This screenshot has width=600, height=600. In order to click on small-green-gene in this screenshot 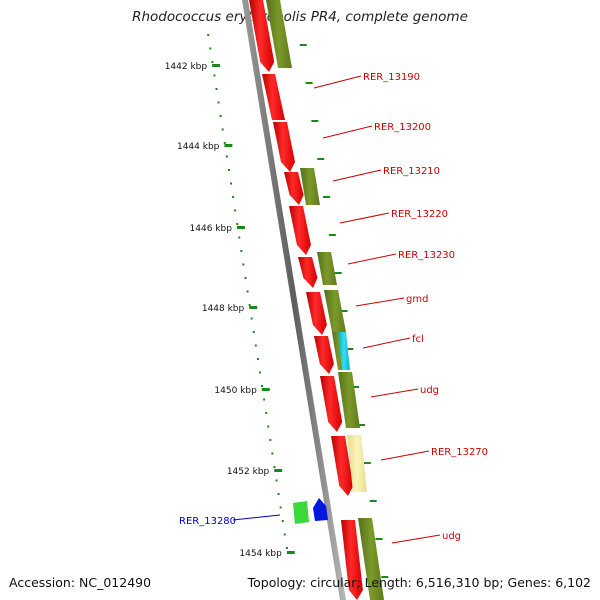, I will do `click(301, 512)`.